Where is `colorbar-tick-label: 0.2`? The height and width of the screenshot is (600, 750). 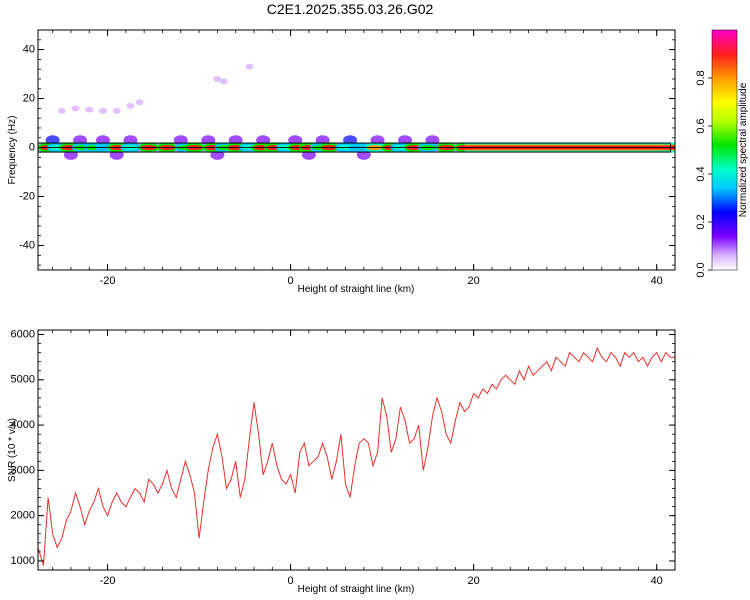
colorbar-tick-label: 0.2 is located at coordinates (701, 221).